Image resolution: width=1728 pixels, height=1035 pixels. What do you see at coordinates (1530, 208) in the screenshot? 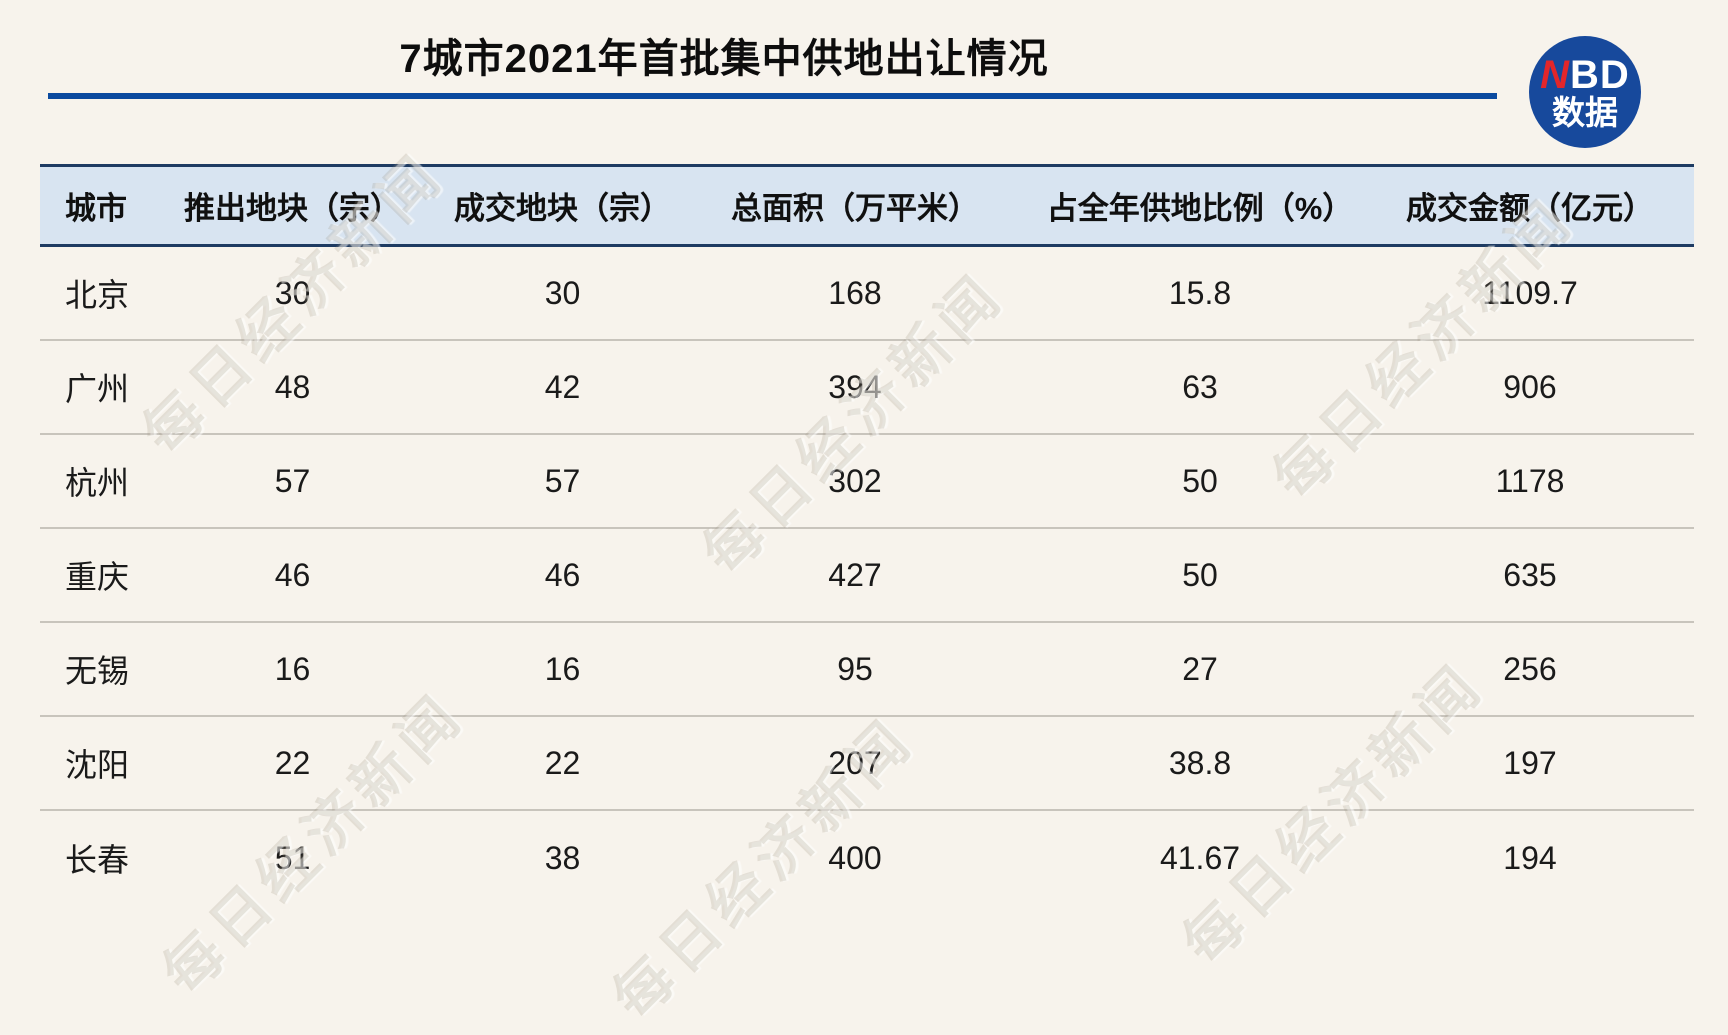
I see `col-header-deal-amount: 成交金额（亿元）` at bounding box center [1530, 208].